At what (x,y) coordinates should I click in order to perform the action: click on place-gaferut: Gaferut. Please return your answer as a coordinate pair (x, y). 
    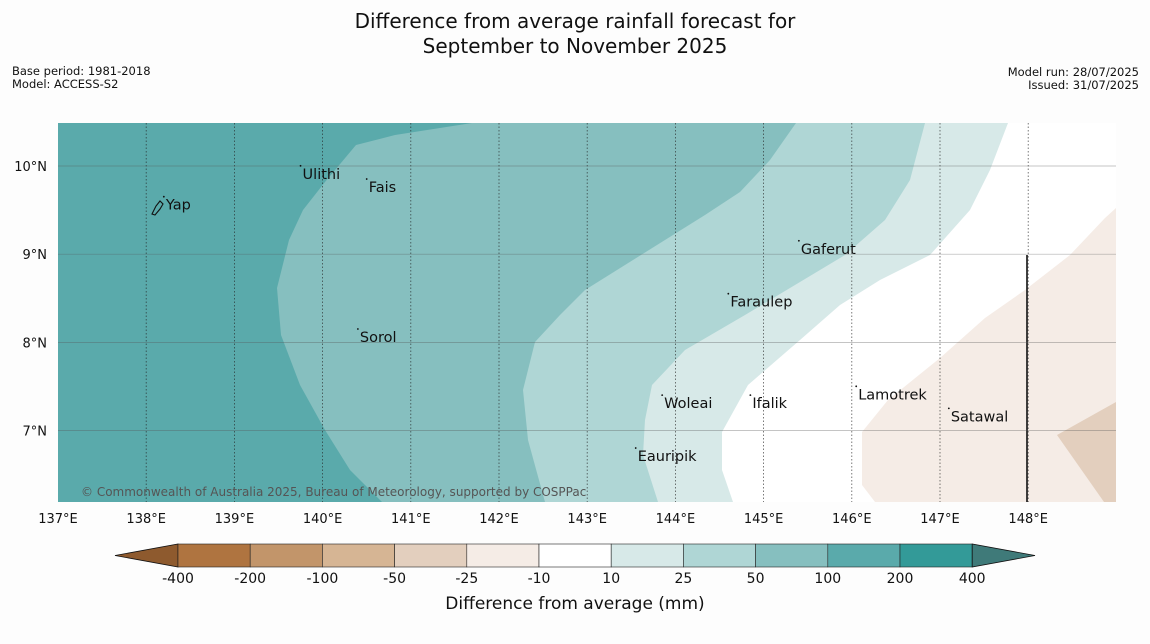
    Looking at the image, I should click on (826, 248).